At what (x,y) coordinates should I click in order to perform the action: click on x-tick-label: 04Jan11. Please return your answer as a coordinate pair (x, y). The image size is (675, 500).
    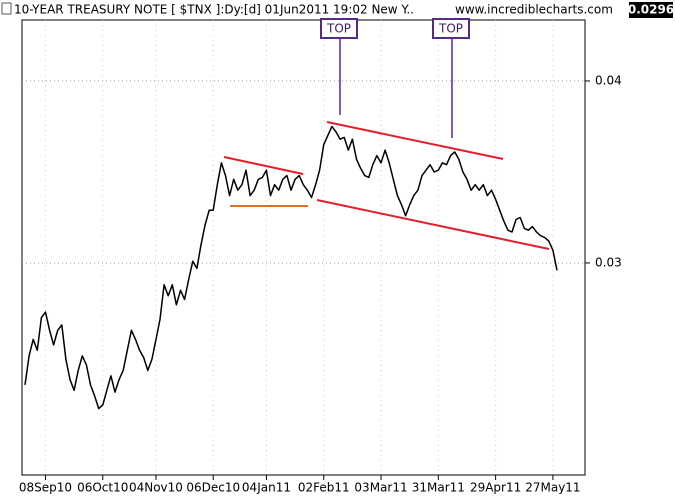
    Looking at the image, I should click on (266, 488).